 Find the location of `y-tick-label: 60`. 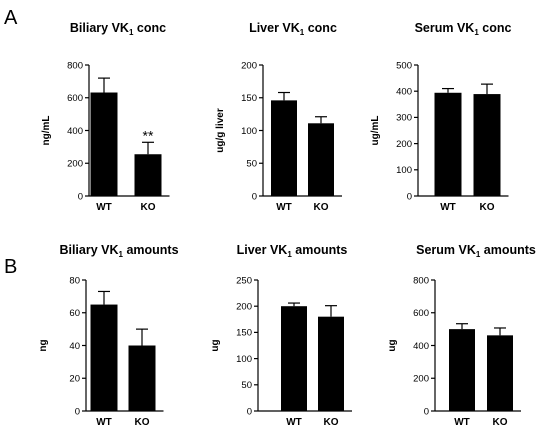

y-tick-label: 60 is located at coordinates (74, 313).